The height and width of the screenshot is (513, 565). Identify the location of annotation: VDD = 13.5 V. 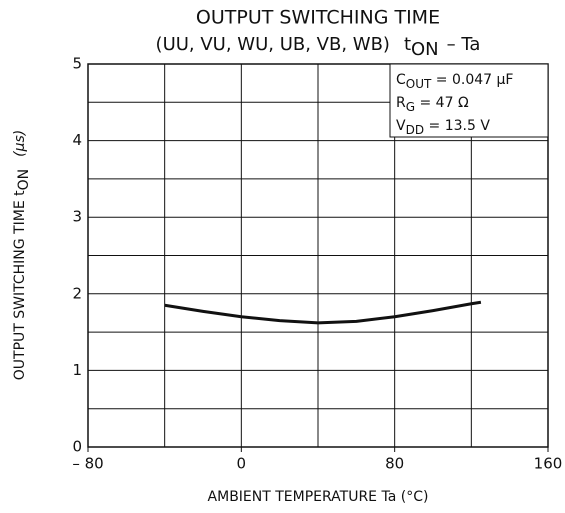
(443, 127).